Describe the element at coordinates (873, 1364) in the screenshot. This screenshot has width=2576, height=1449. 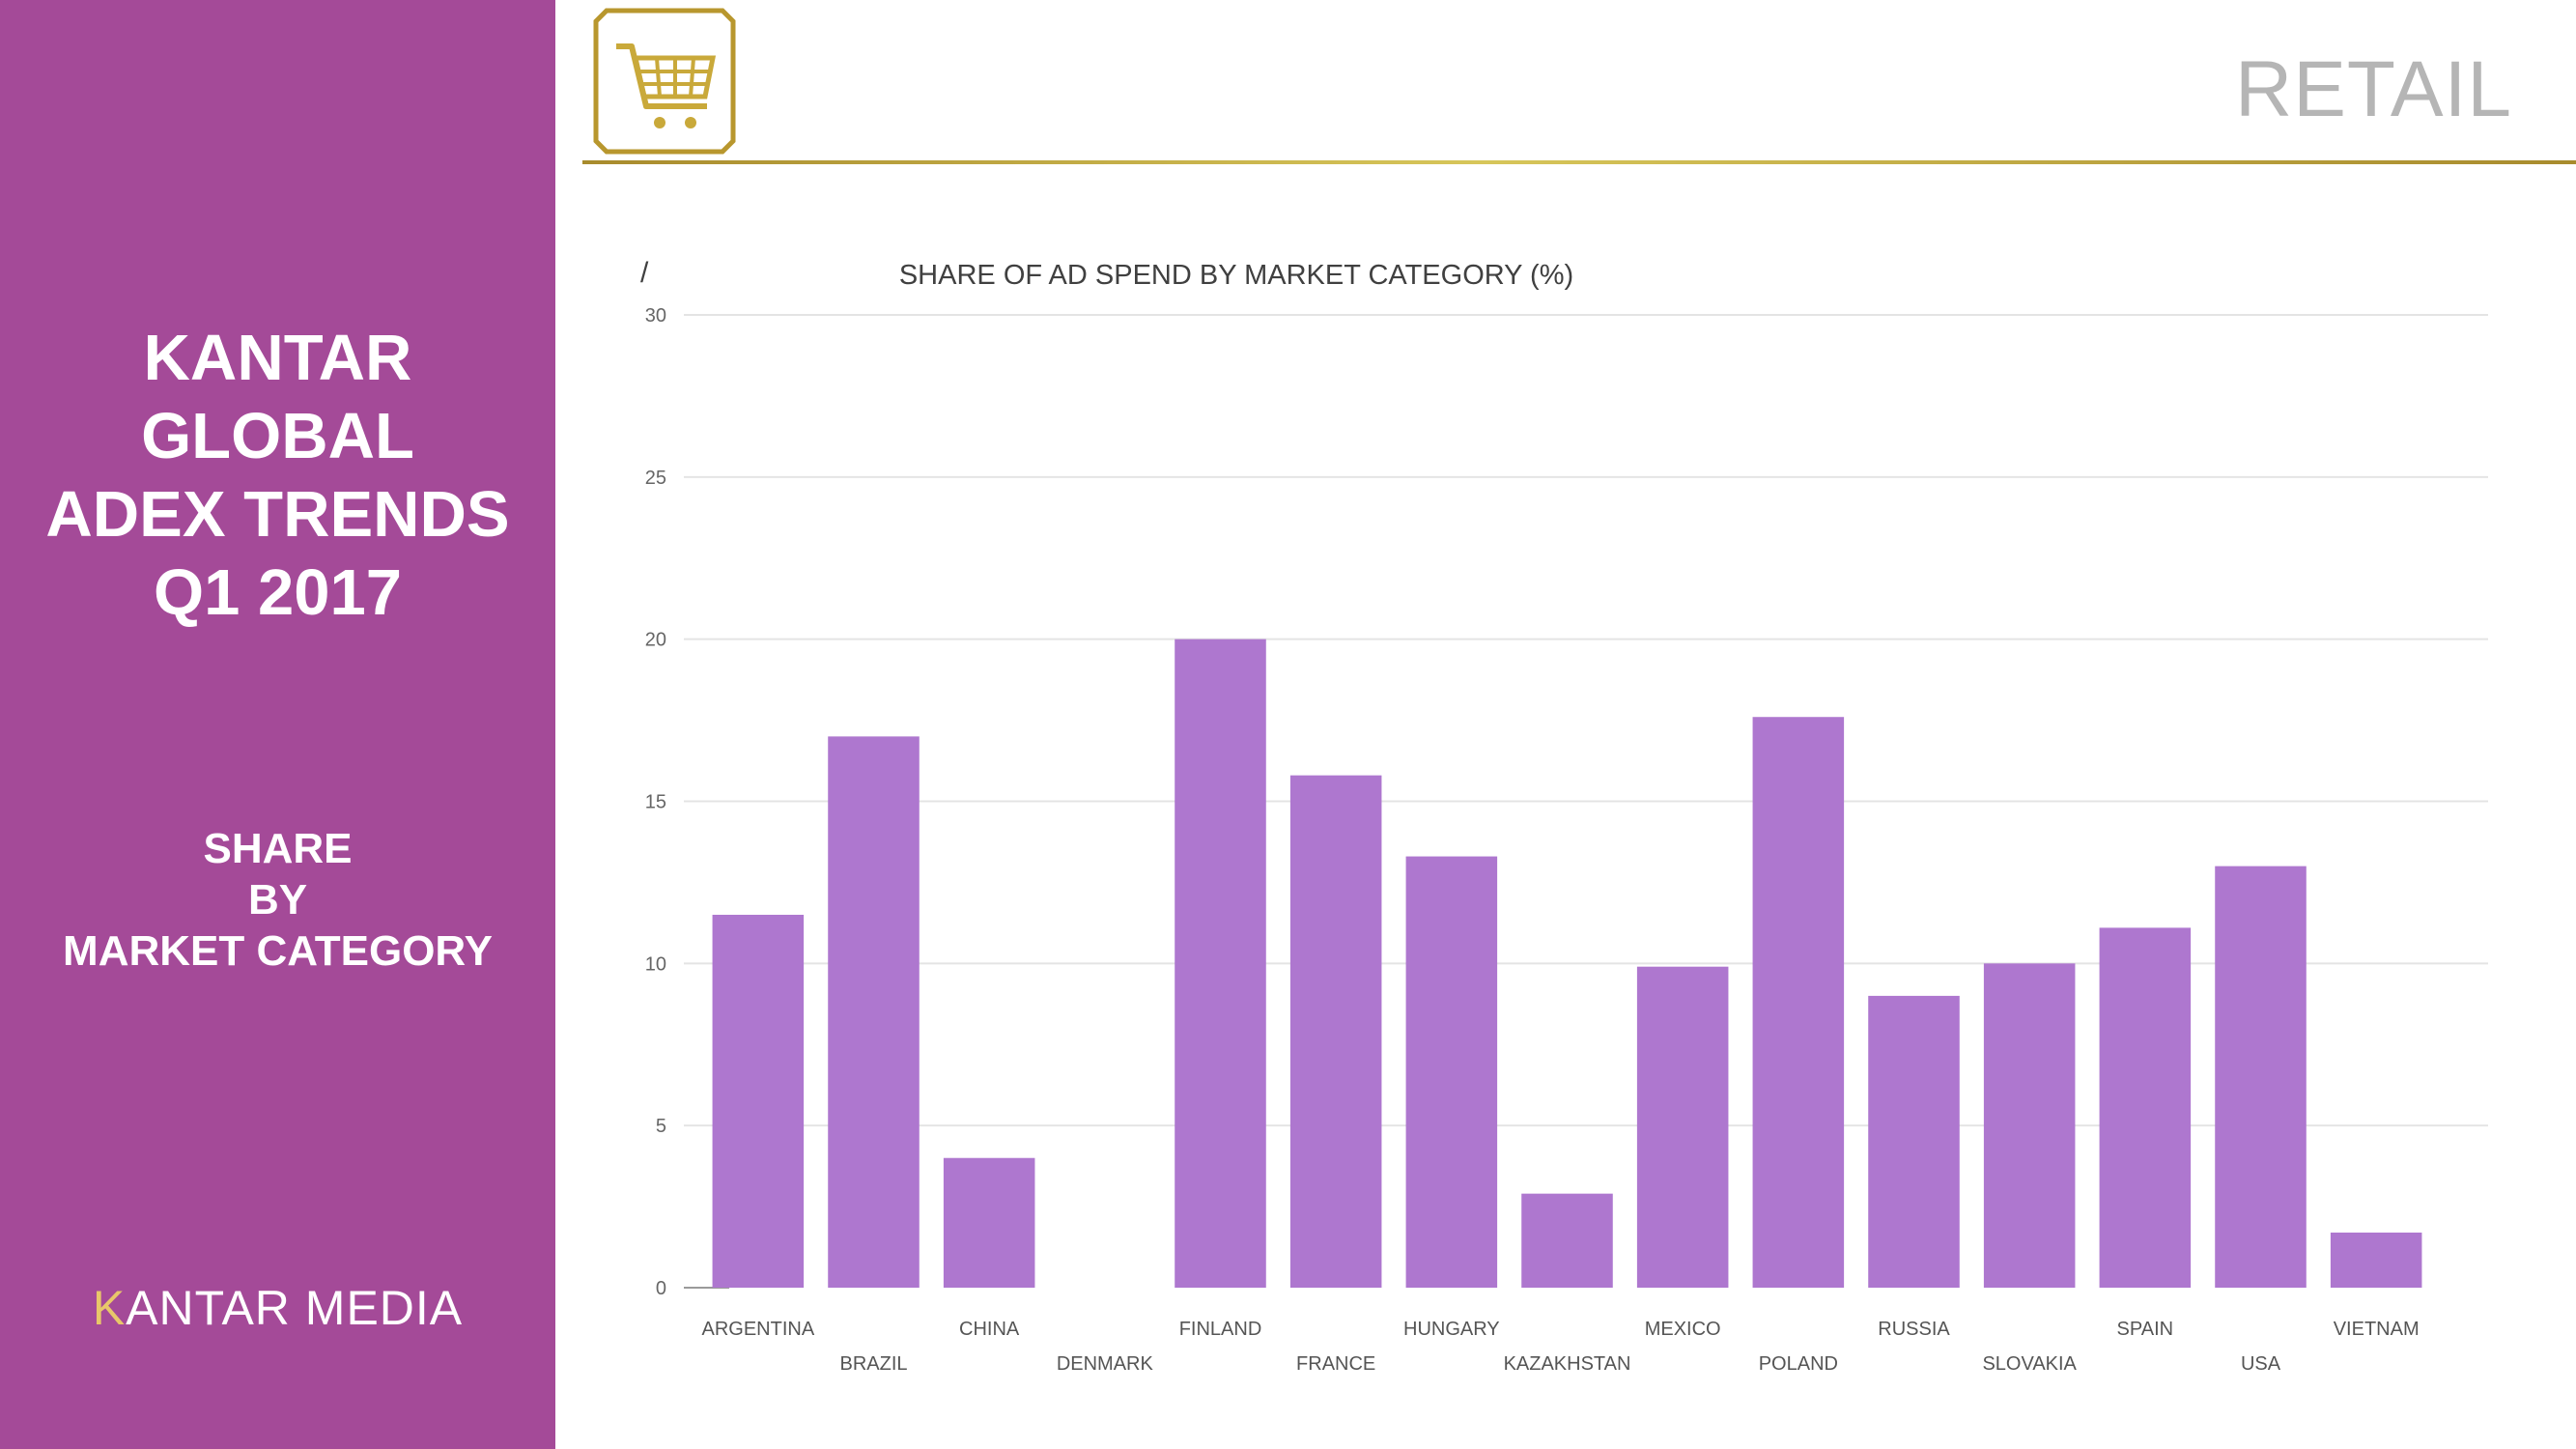
I see `x-tick-label: BRAZIL` at that location.